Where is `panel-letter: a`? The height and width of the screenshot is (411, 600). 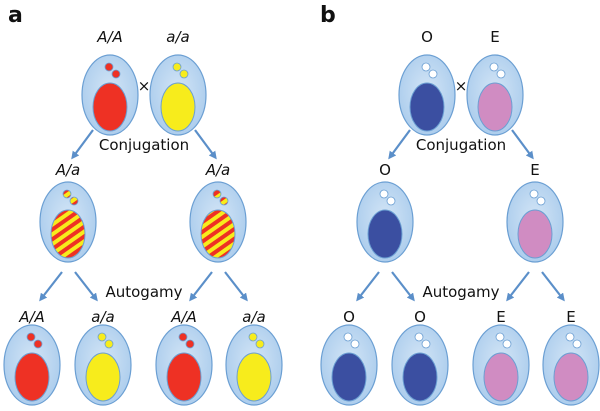 panel-letter: a is located at coordinates (15, 15).